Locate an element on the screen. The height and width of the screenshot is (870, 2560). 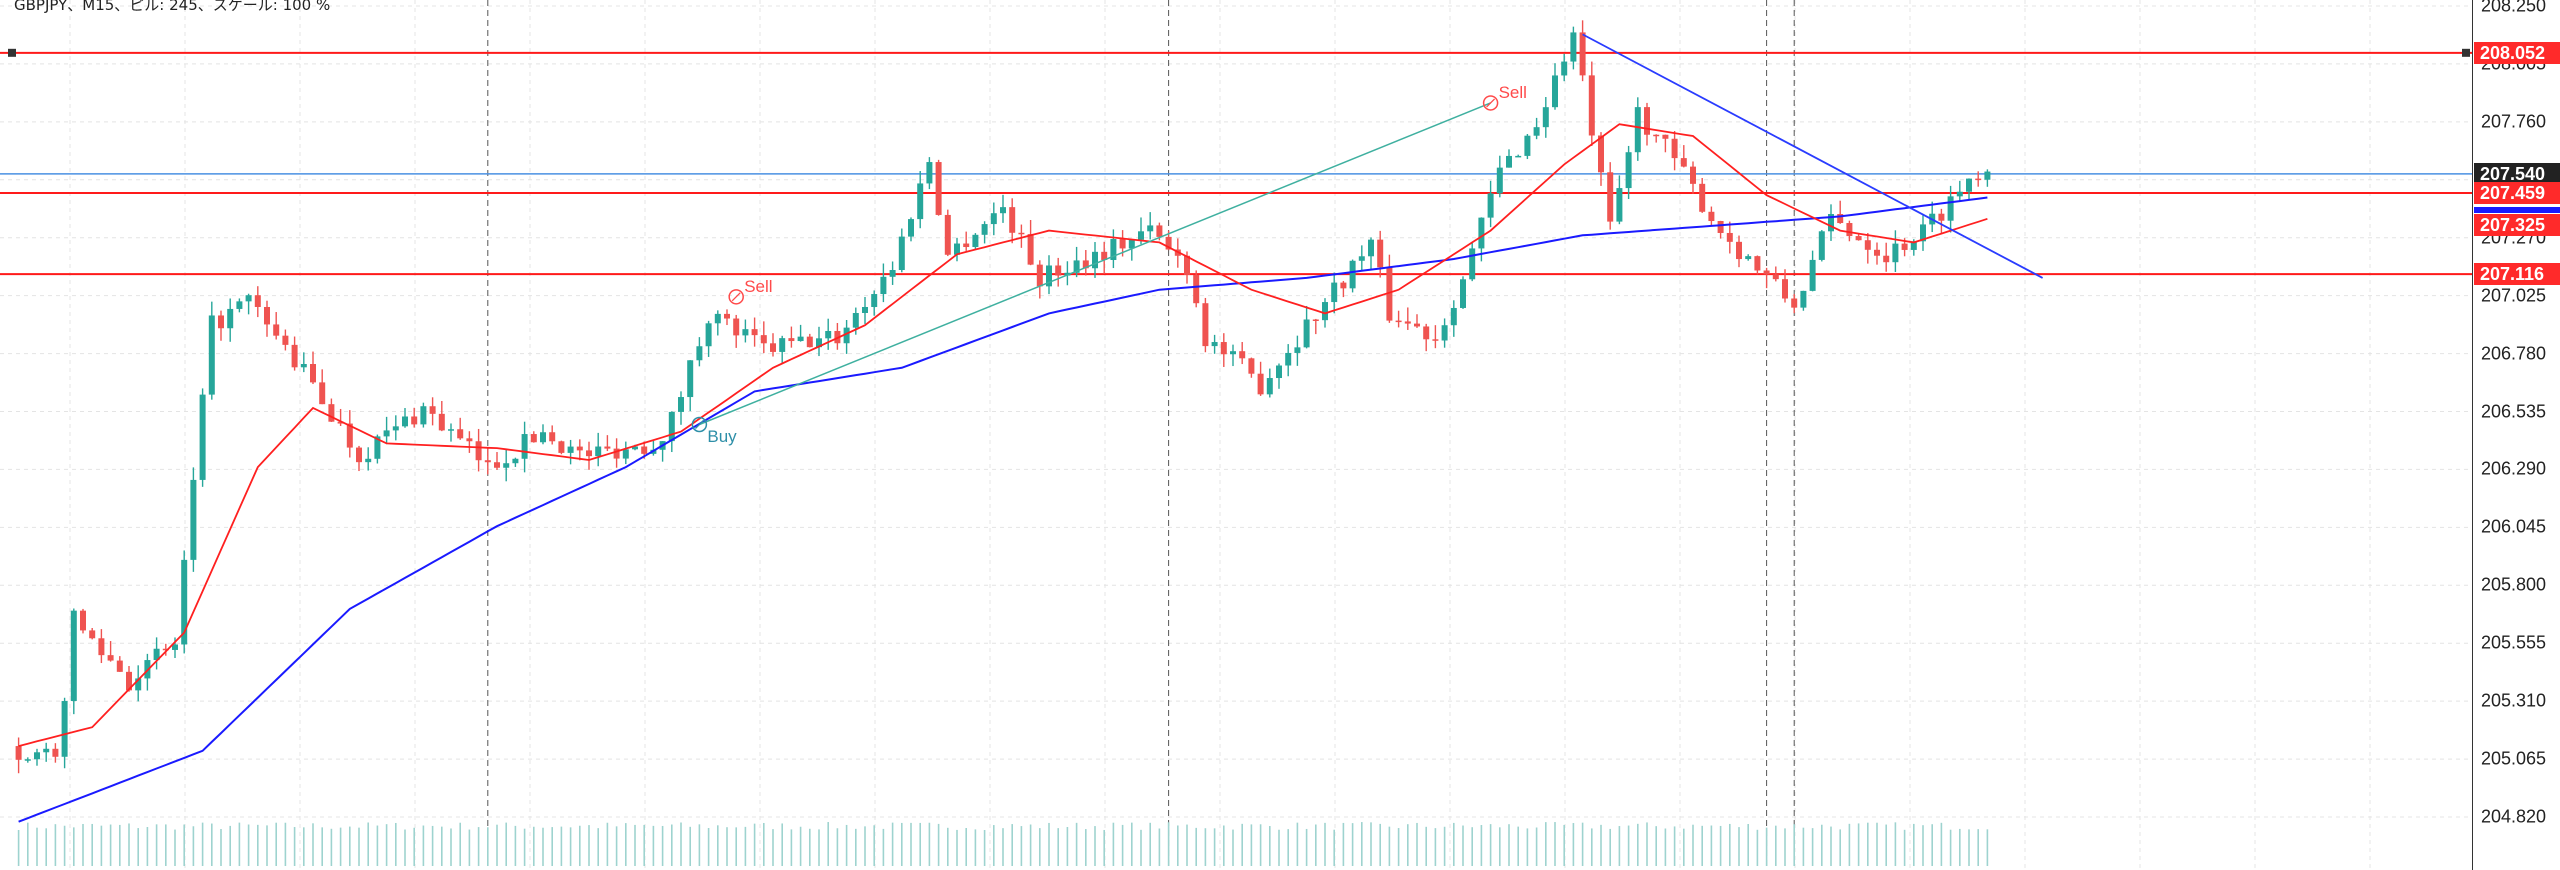
price-tag: 207.540 is located at coordinates (2517, 173).